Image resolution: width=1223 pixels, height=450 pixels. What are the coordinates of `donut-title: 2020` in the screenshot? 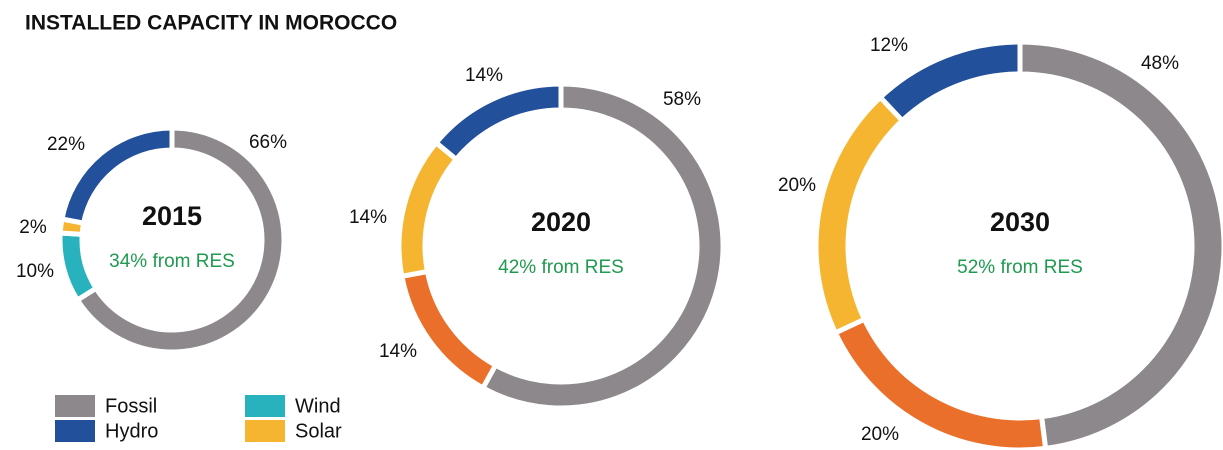 It's located at (561, 222).